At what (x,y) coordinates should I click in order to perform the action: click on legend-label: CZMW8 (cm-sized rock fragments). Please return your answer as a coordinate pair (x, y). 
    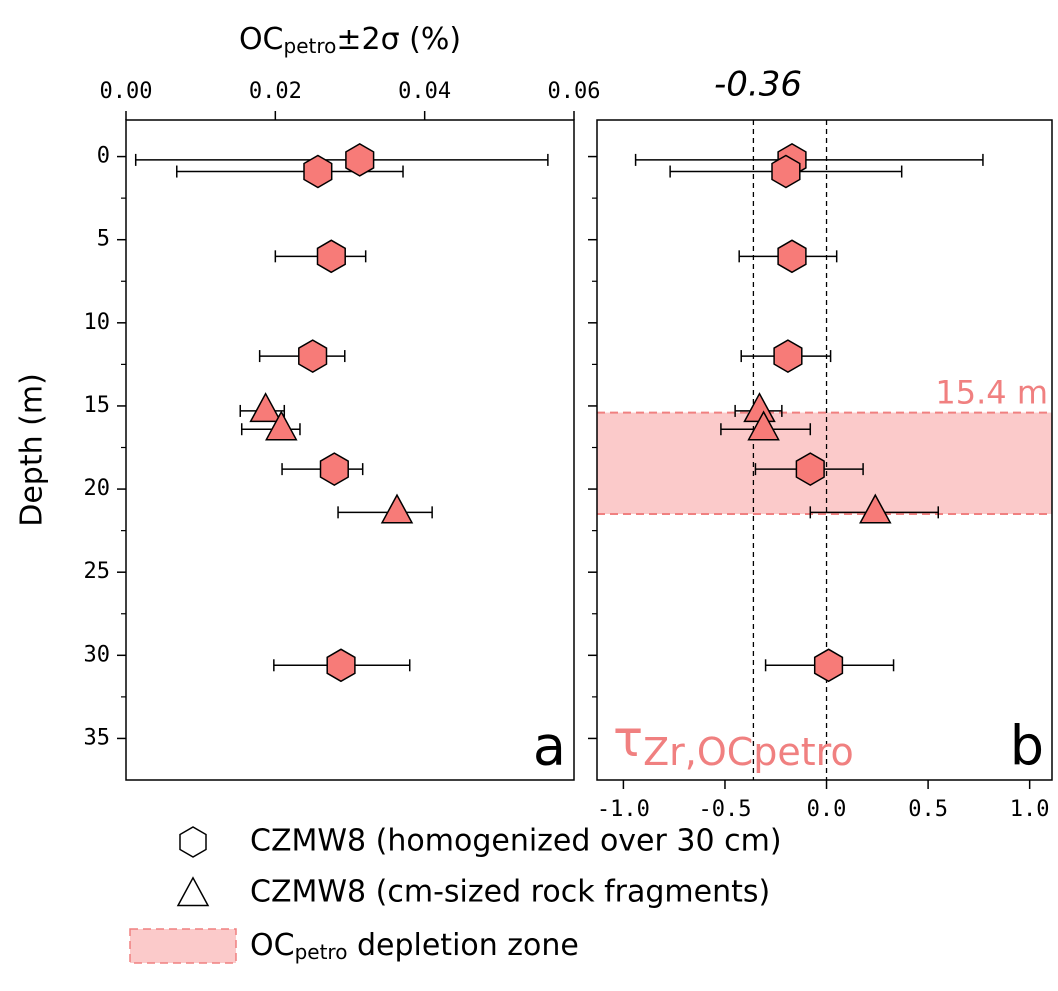
    Looking at the image, I should click on (510, 892).